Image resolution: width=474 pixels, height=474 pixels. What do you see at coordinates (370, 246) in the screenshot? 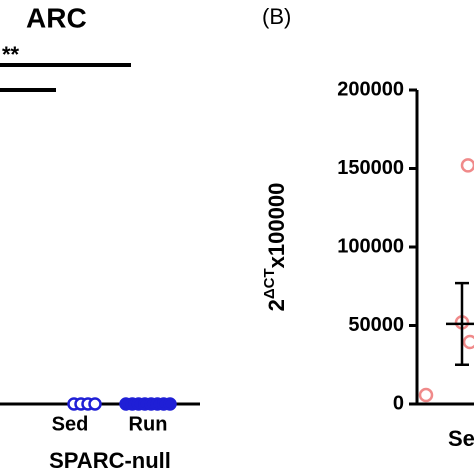
I see `y-tick-label: 100000` at bounding box center [370, 246].